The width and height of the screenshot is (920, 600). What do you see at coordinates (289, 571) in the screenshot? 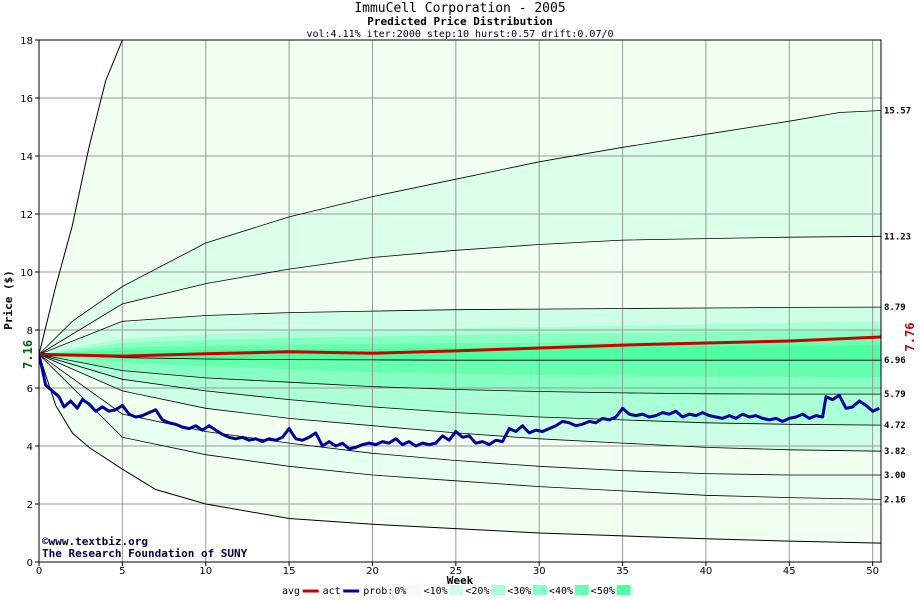
I see `x-tick-label-15: 15` at bounding box center [289, 571].